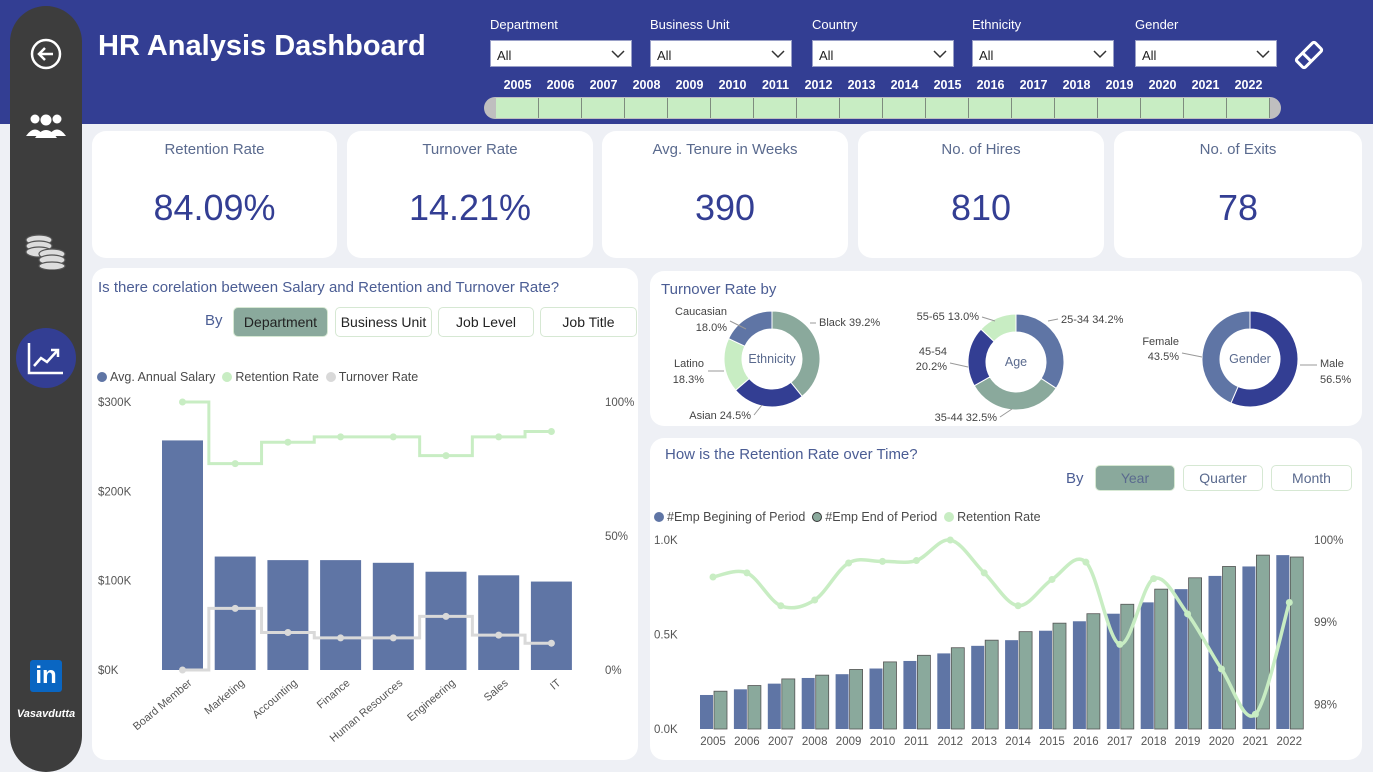  What do you see at coordinates (721, 53) in the screenshot?
I see `business-unit-dropdown: All` at bounding box center [721, 53].